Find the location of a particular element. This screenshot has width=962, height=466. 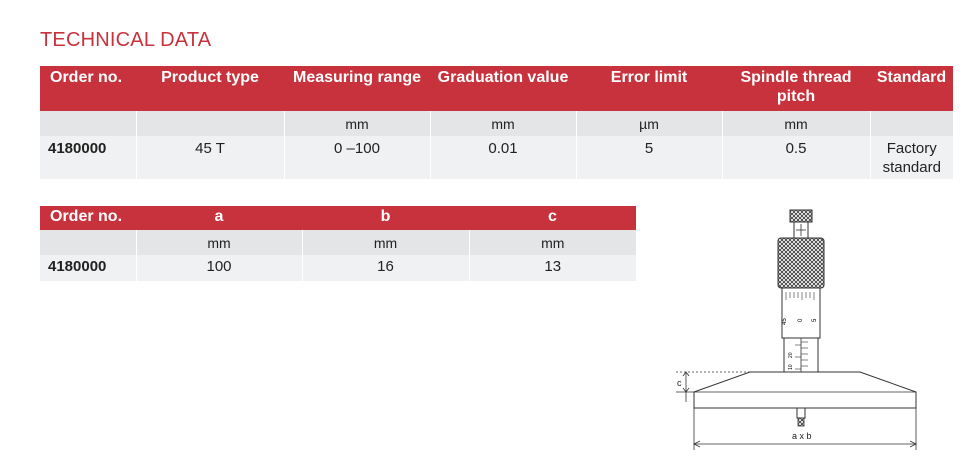

header-product-type: Product type is located at coordinates (210, 88).